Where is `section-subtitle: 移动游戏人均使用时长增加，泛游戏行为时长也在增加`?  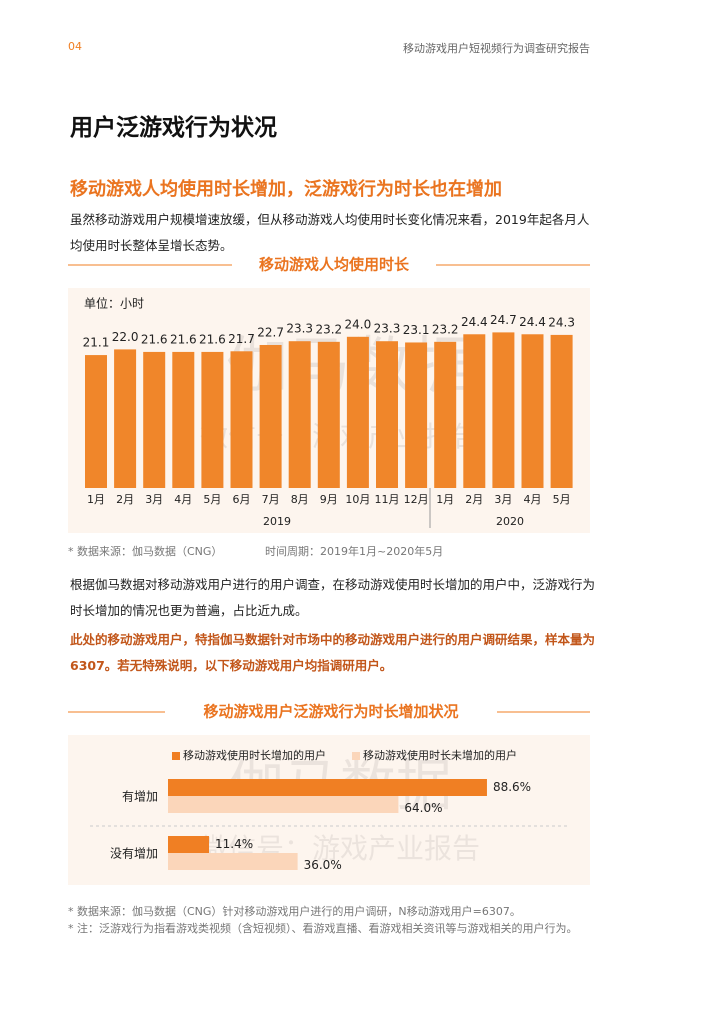
section-subtitle: 移动游戏人均使用时长增加，泛游戏行为时长也在增加 is located at coordinates (286, 189).